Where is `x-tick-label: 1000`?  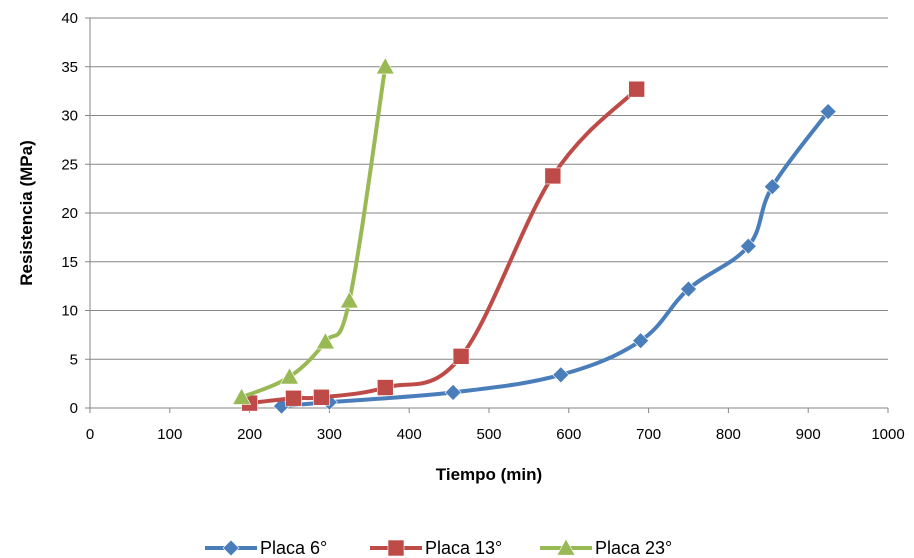 x-tick-label: 1000 is located at coordinates (887, 434).